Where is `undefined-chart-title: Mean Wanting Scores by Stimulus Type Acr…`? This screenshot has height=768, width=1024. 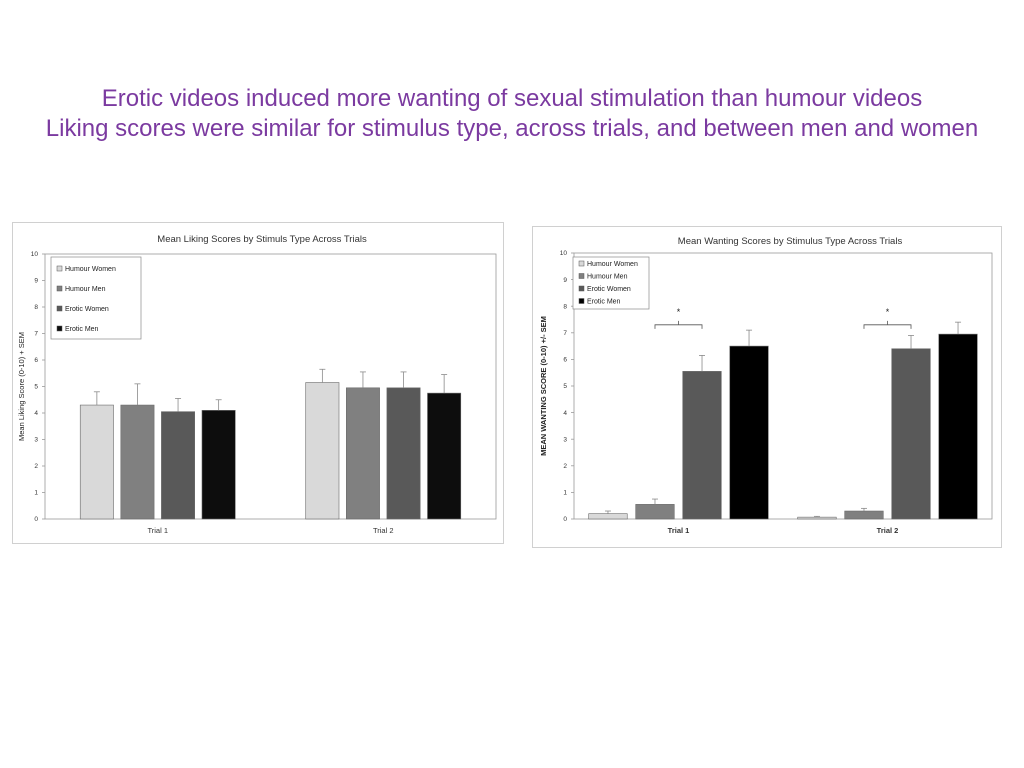 undefined-chart-title: Mean Wanting Scores by Stimulus Type Acr… is located at coordinates (790, 241).